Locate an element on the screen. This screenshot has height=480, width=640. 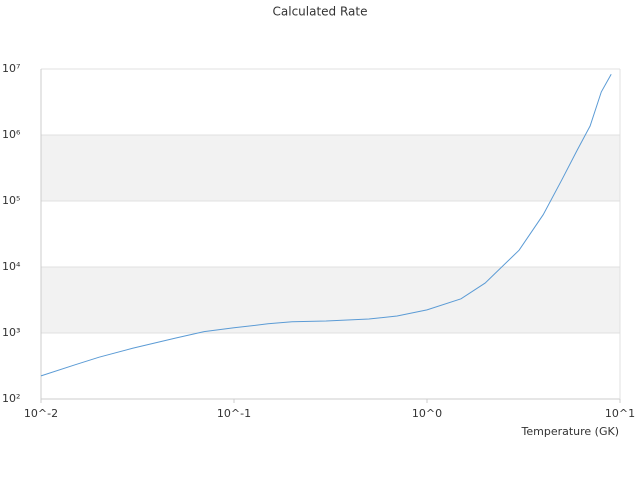
x-tick-label: 10^-1 is located at coordinates (234, 413).